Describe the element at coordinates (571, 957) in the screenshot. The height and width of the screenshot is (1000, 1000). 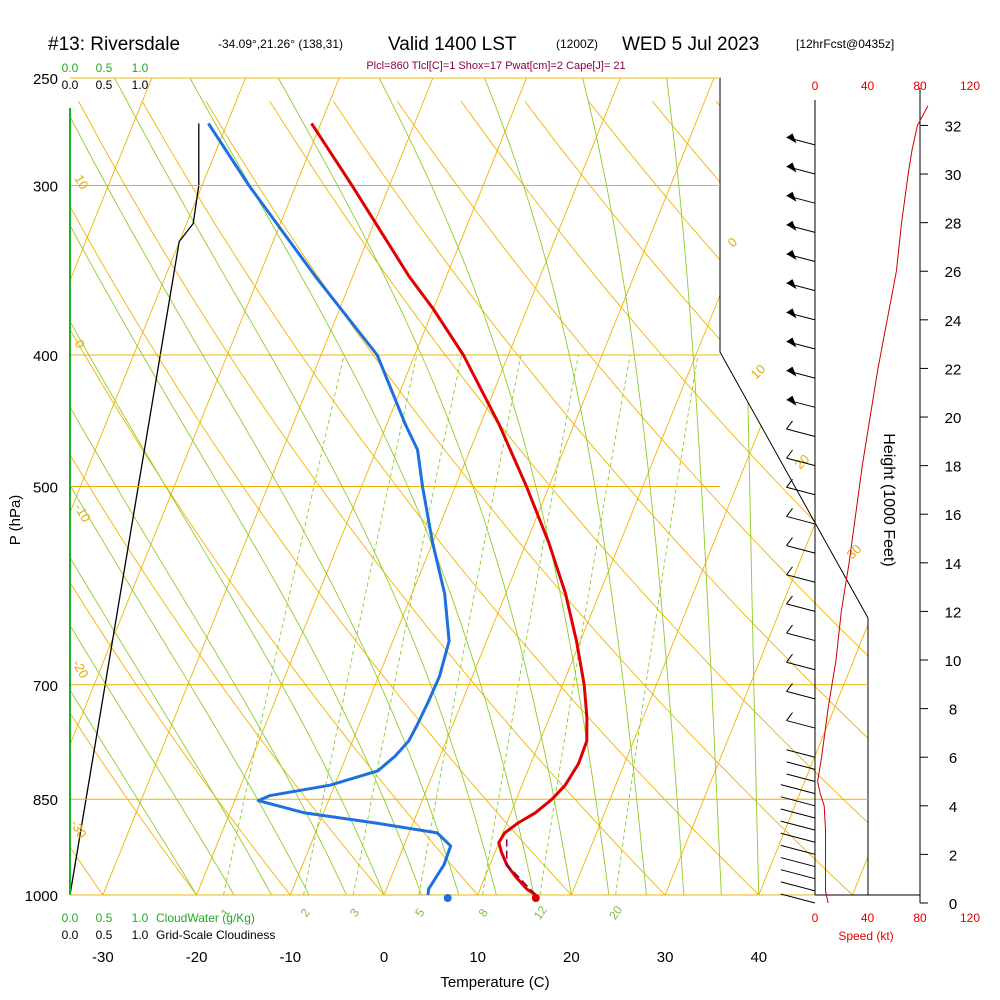
I see `x-tick-label: 20` at that location.